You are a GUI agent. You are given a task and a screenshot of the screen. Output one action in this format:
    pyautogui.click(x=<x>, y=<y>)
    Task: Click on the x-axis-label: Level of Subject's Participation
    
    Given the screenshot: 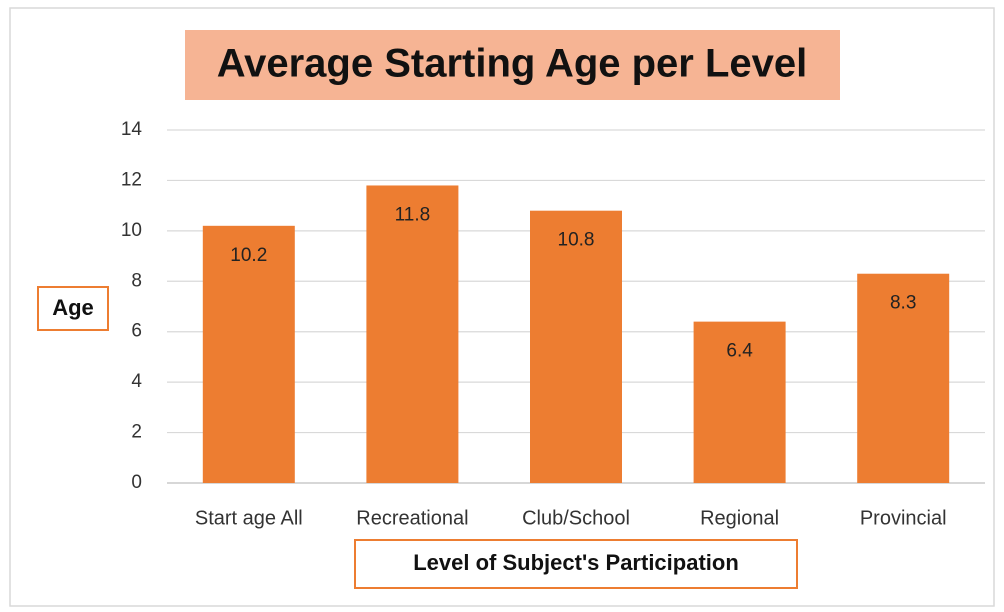 What is the action you would take?
    pyautogui.click(x=576, y=562)
    